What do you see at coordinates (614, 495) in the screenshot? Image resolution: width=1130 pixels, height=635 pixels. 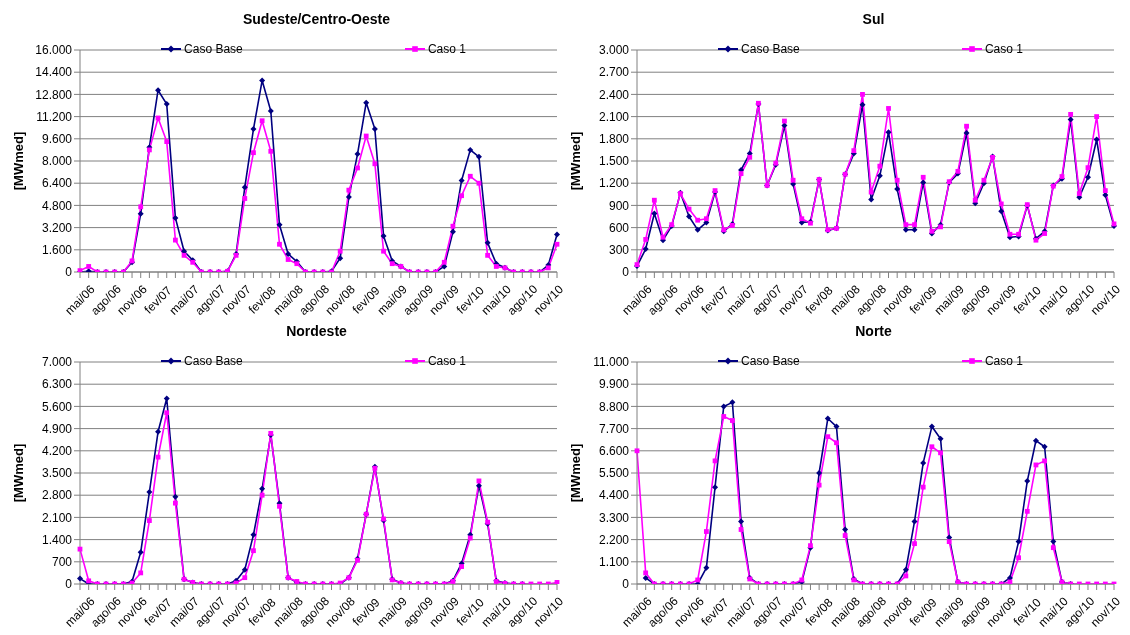 I see `y-tick-label: 4.400` at bounding box center [614, 495].